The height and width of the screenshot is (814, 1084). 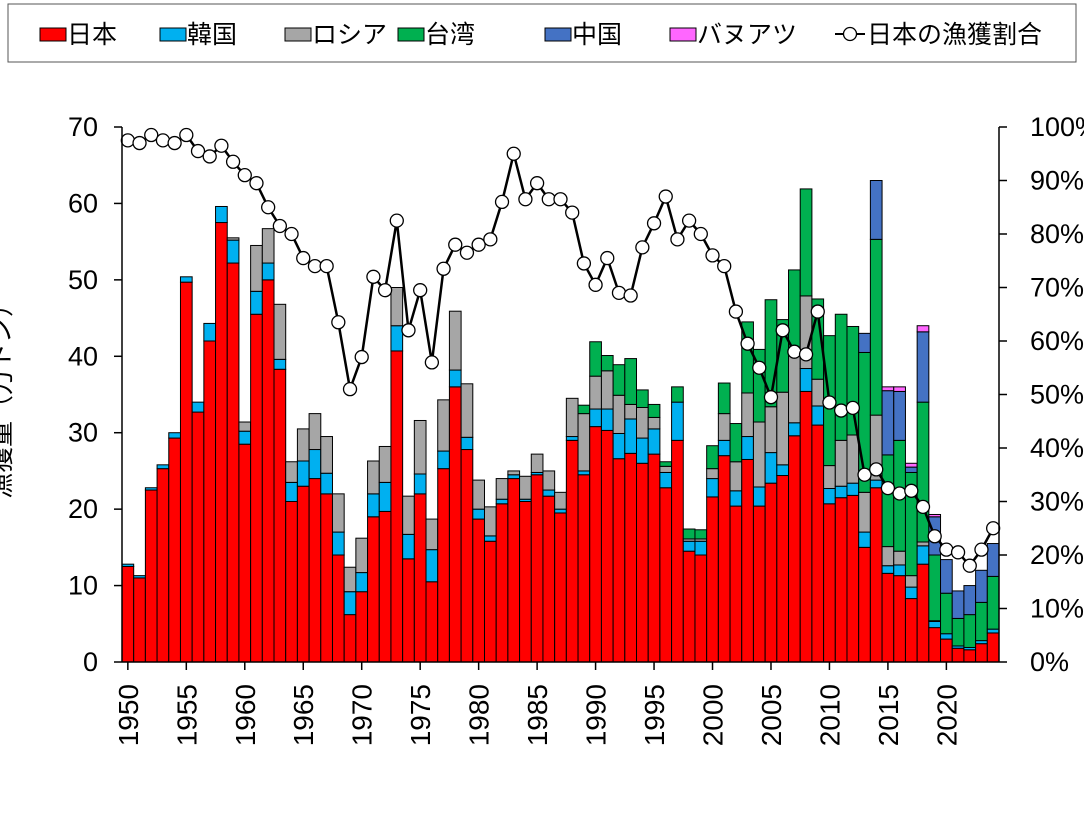 What do you see at coordinates (83, 509) in the screenshot?
I see `y-tick-label: 20` at bounding box center [83, 509].